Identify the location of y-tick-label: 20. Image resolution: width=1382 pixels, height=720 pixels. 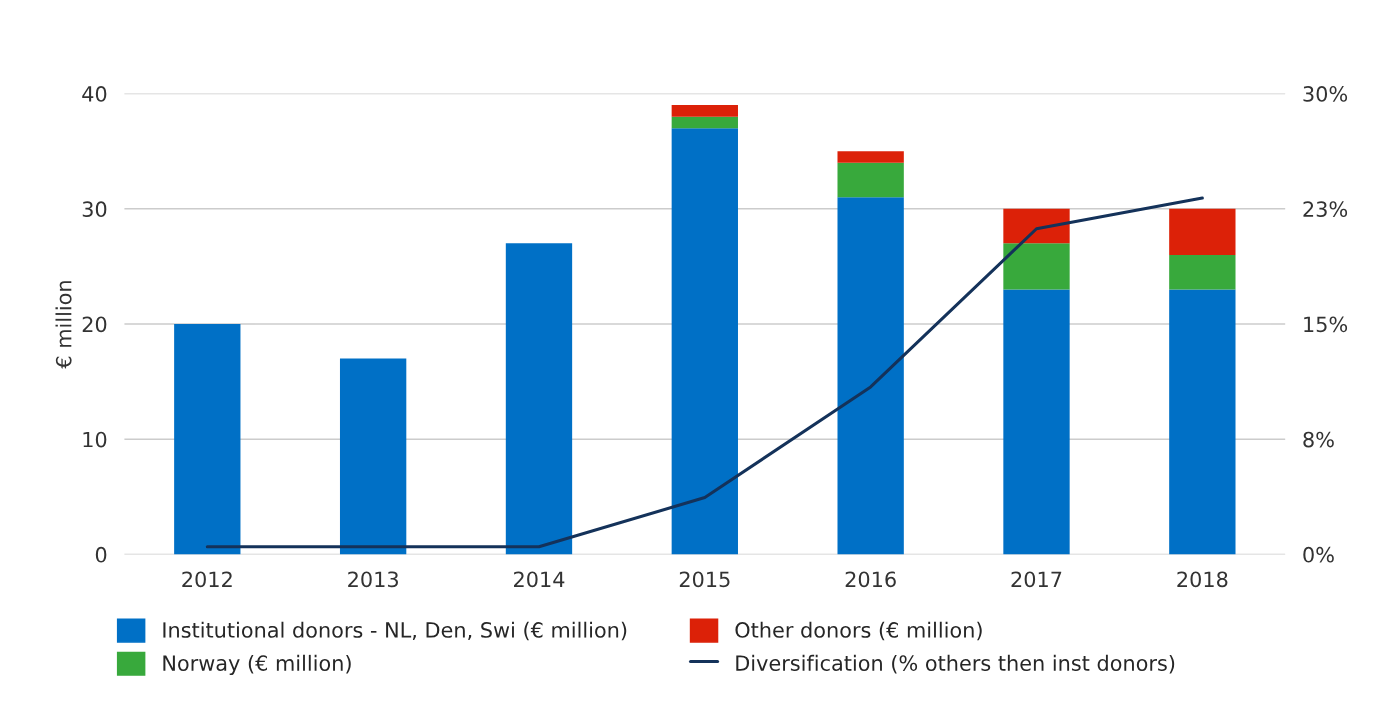
(94, 324).